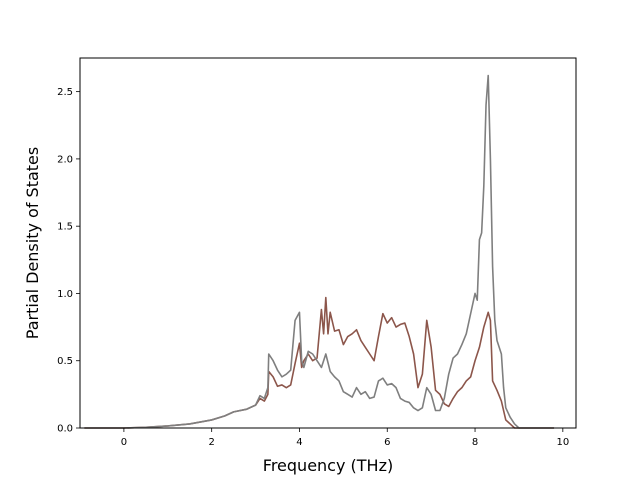  I want to click on x-tick-label: 10, so click(562, 442).